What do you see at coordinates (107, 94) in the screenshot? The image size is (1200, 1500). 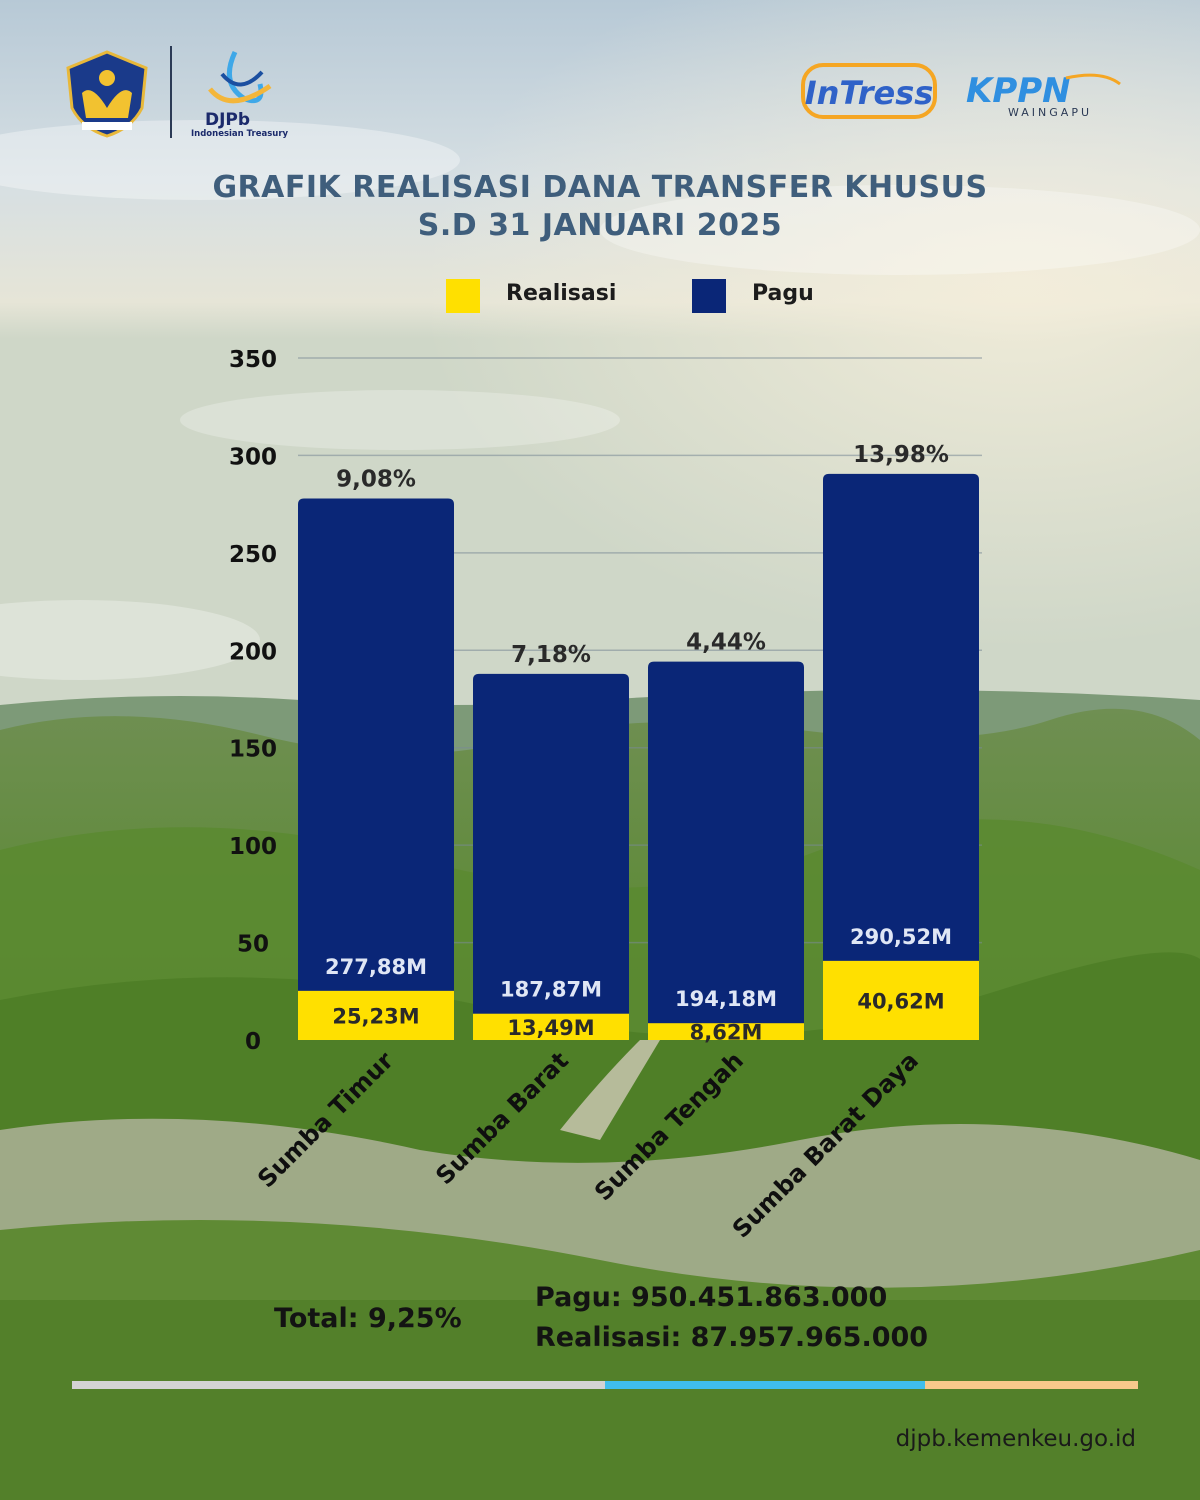 I see `kemenkeu-emblem-icon` at bounding box center [107, 94].